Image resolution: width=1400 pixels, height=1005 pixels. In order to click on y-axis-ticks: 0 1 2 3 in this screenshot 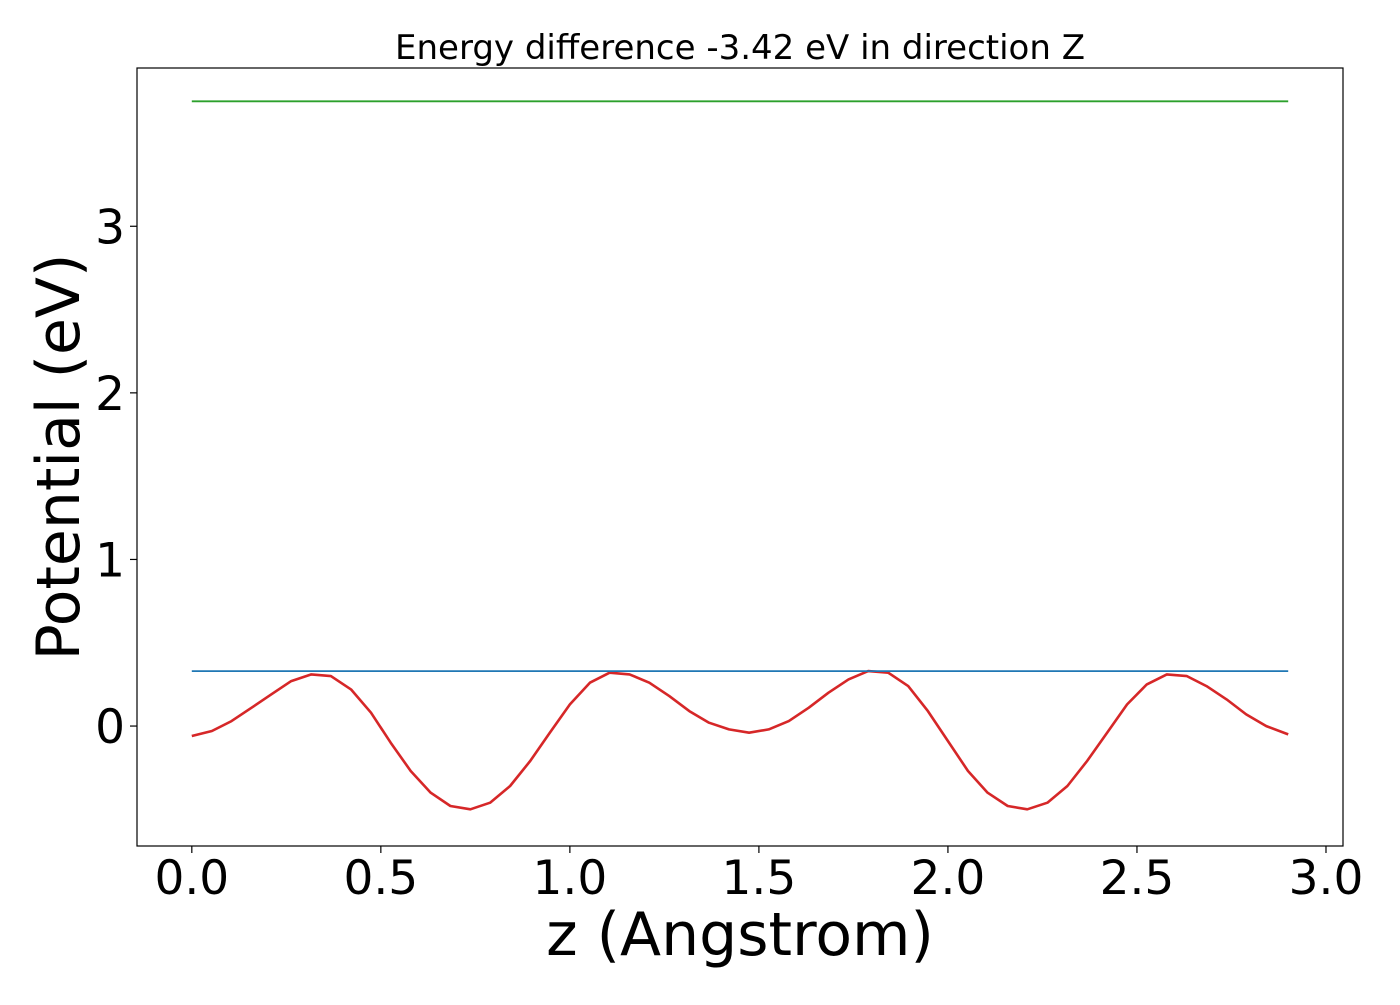, I will do `click(116, 477)`.